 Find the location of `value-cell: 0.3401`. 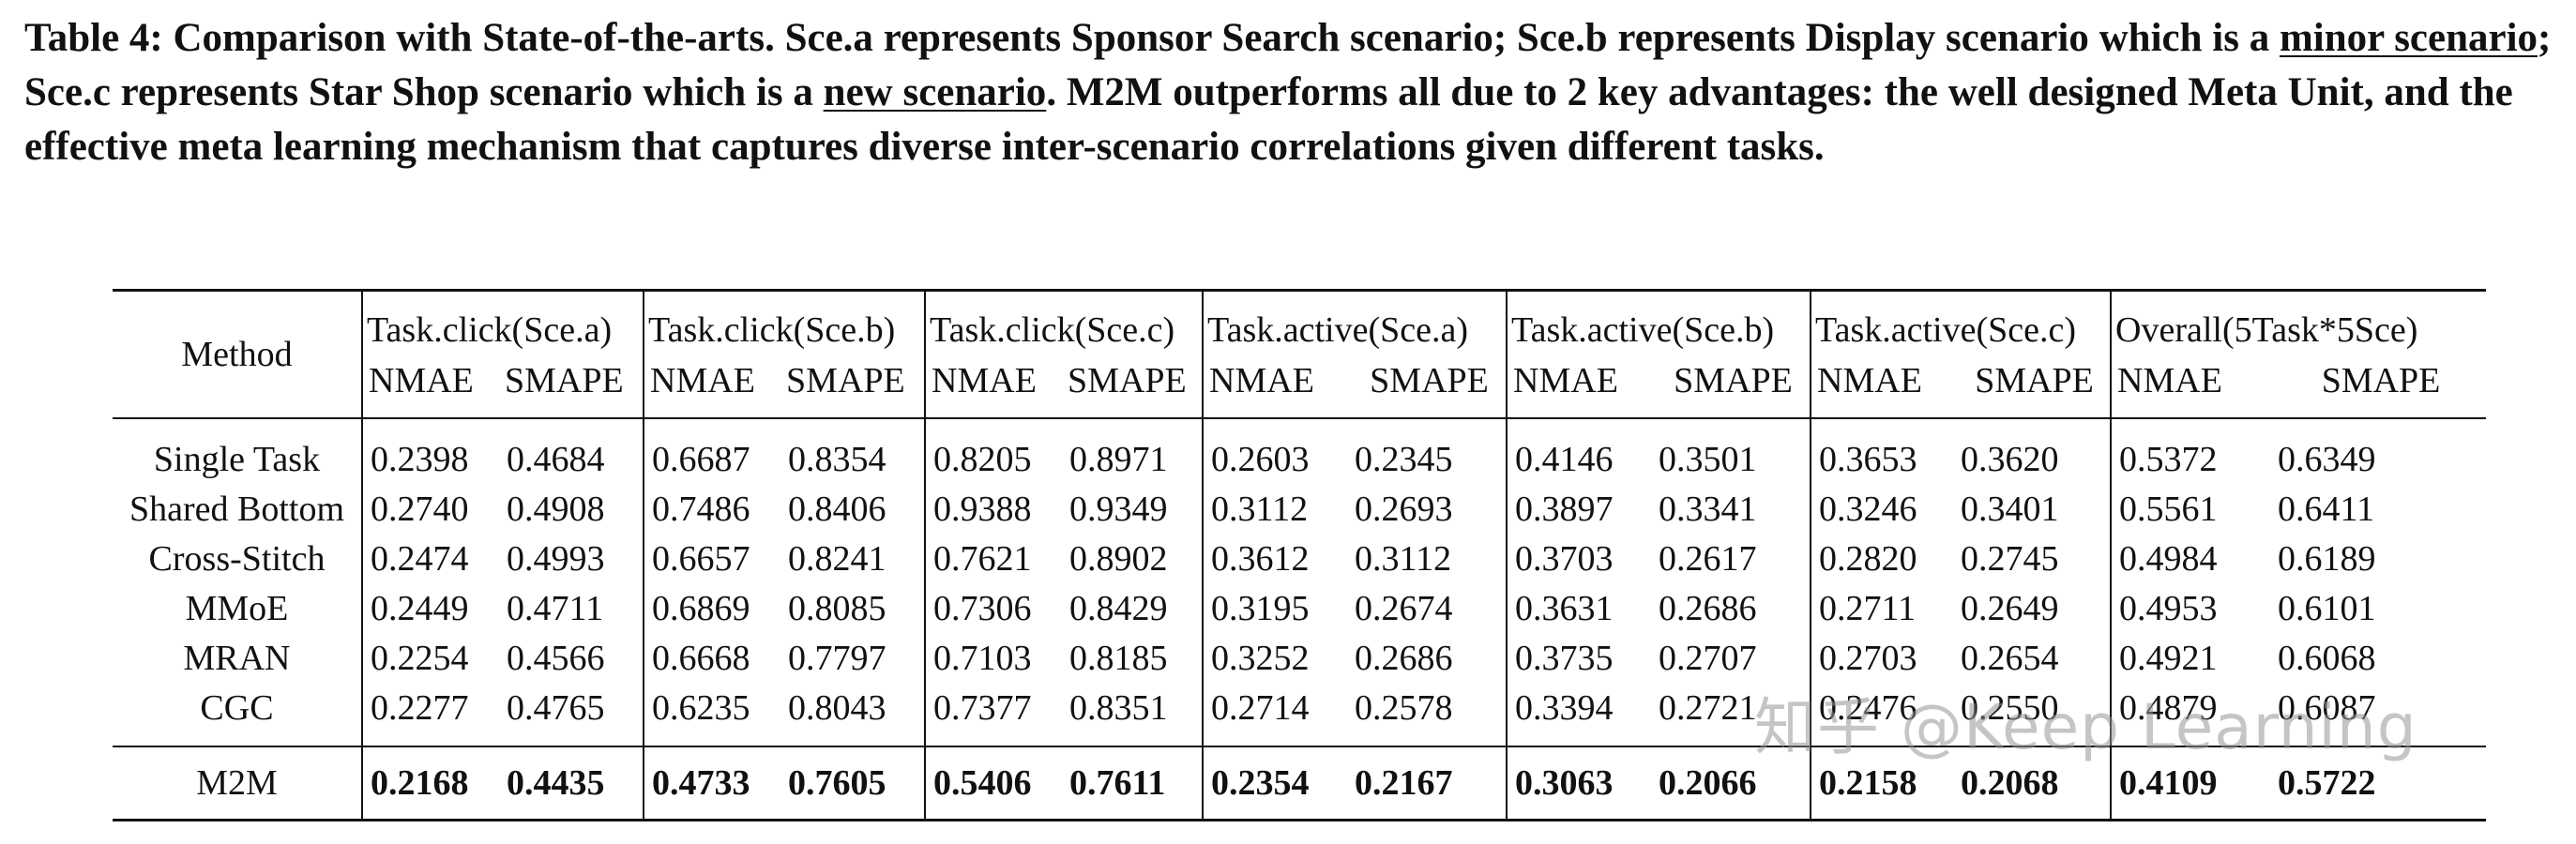

value-cell: 0.3401 is located at coordinates (2010, 509).